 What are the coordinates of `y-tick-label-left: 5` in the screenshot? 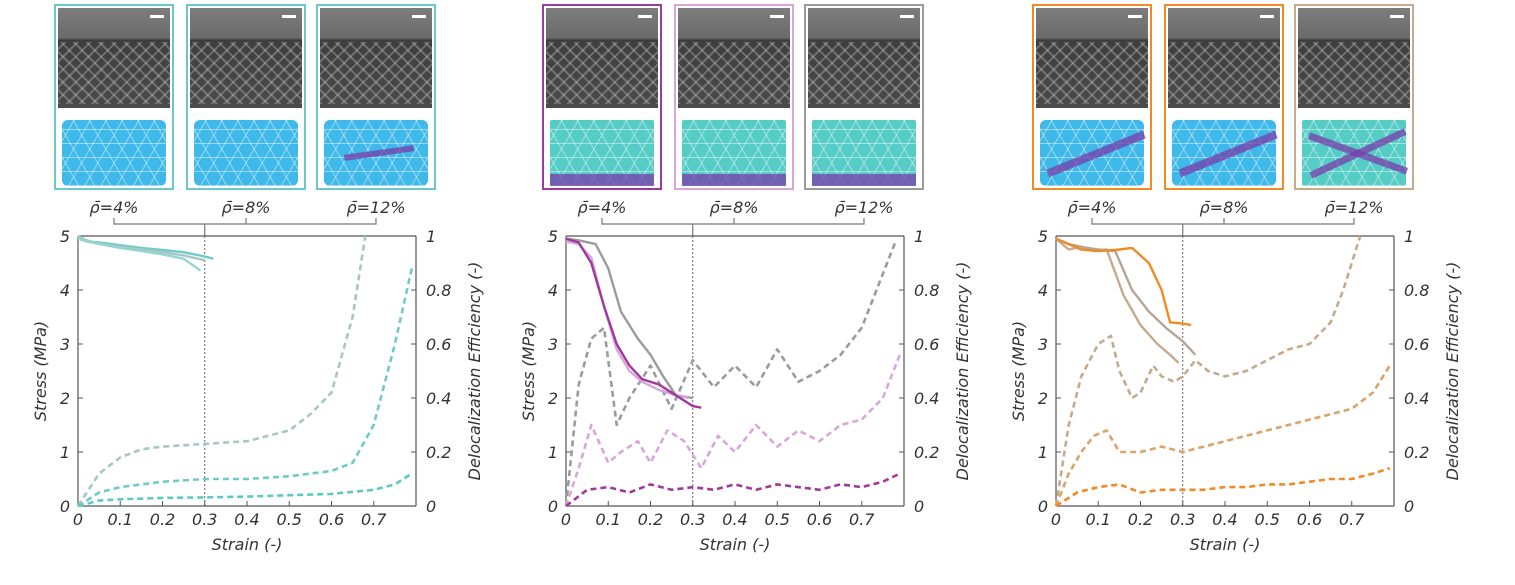 It's located at (1043, 236).